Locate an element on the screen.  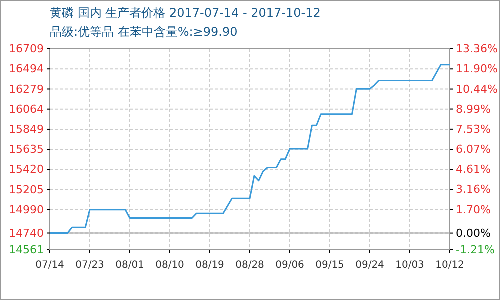
y-tick-label: 15849 is located at coordinates (26, 129).